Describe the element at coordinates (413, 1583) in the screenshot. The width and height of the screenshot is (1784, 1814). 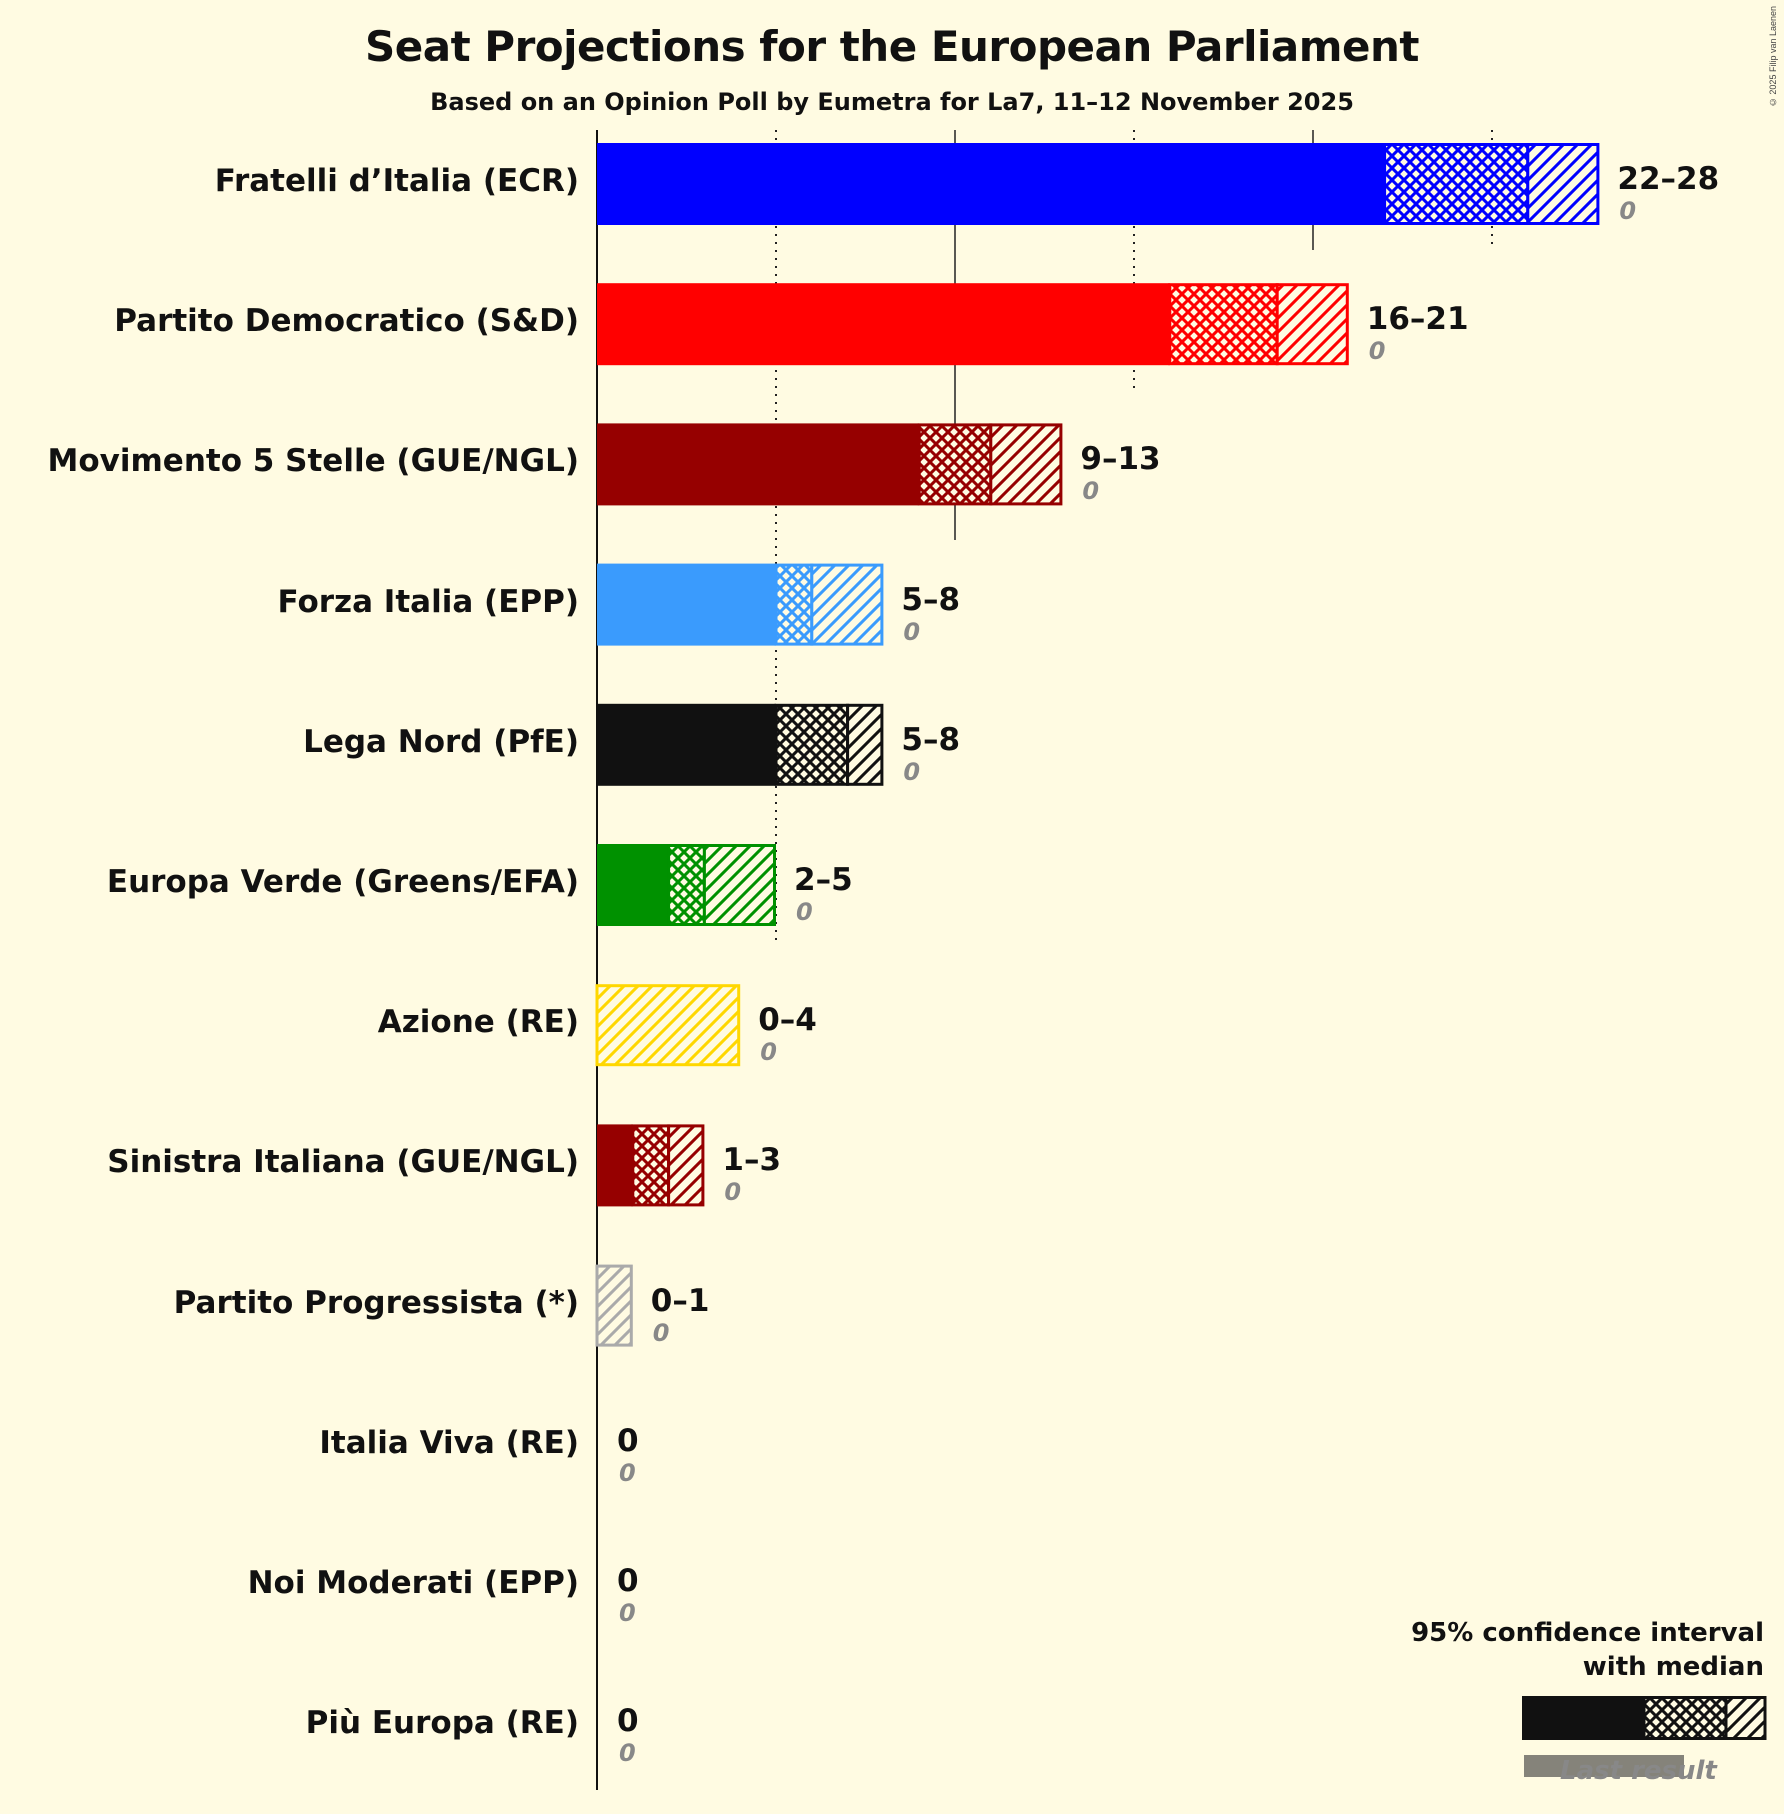
I see `party-label: Noi Moderati (EPP)` at that location.